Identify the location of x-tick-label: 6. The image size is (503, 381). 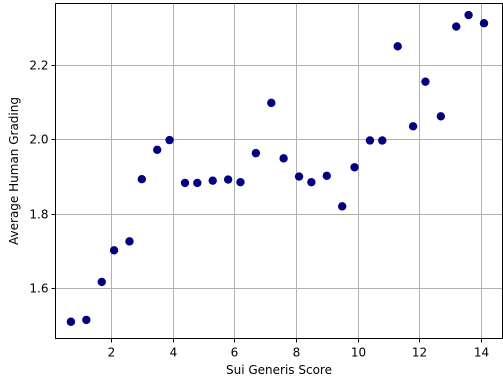
(235, 353).